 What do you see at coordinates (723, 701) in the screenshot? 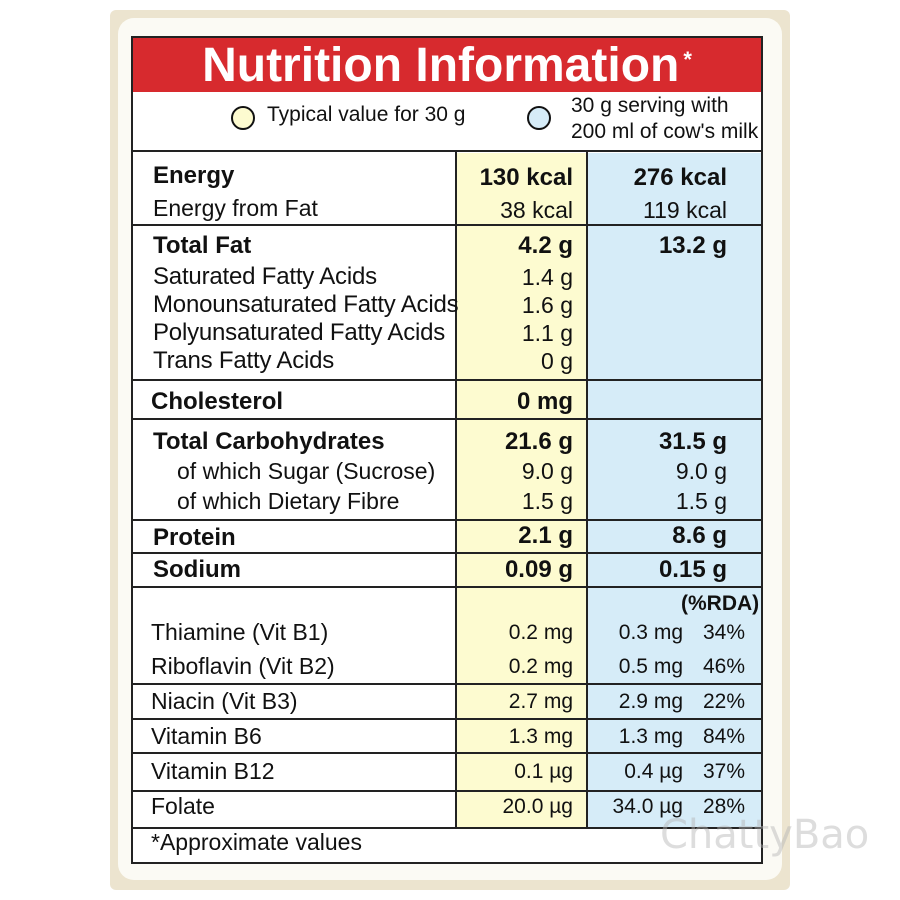
I see `vitamin-rda: 22%` at bounding box center [723, 701].